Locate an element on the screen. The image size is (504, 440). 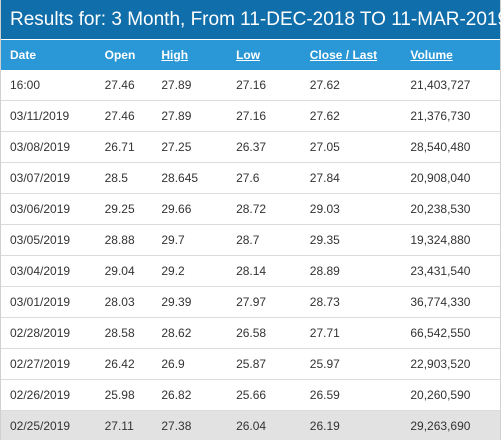
cell-date: 03/01/2019 is located at coordinates (40, 302).